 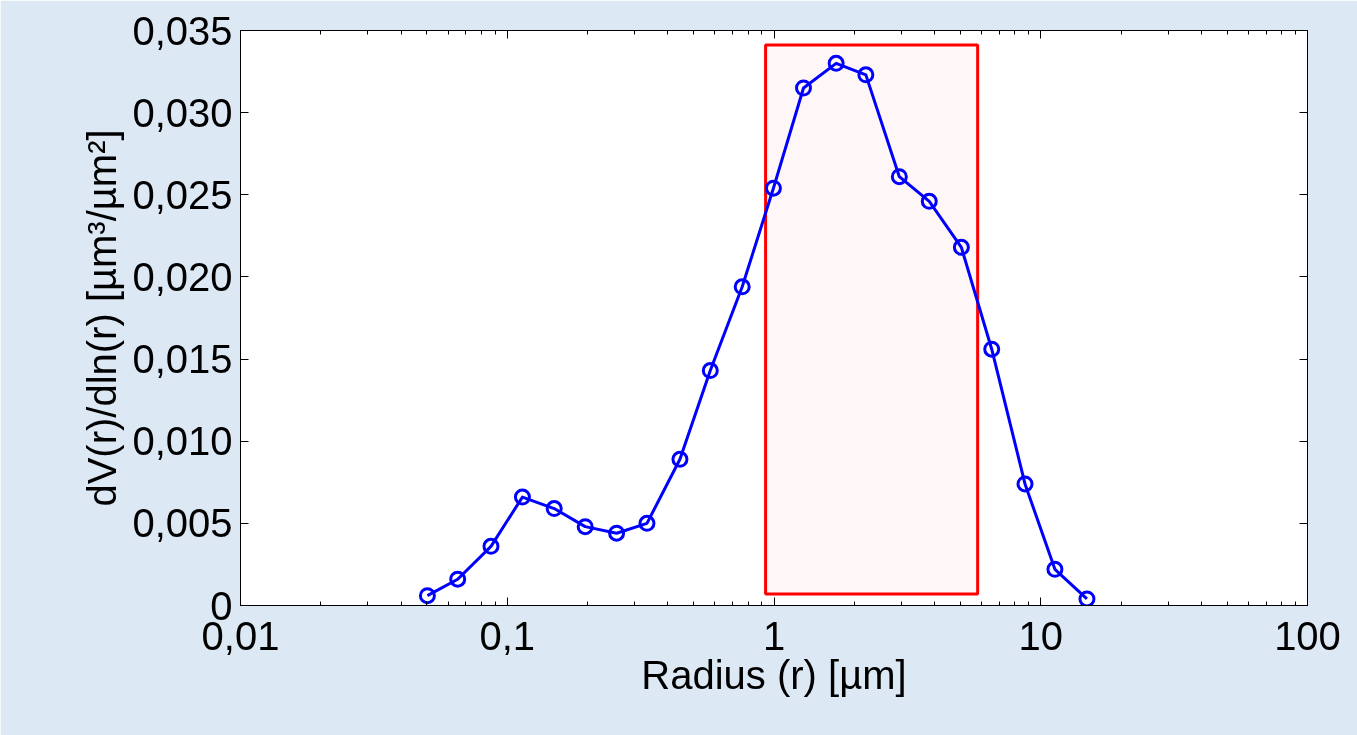 What do you see at coordinates (102, 318) in the screenshot?
I see `y-axis-title: dV(r)/dln(r) [µm³/µm²]` at bounding box center [102, 318].